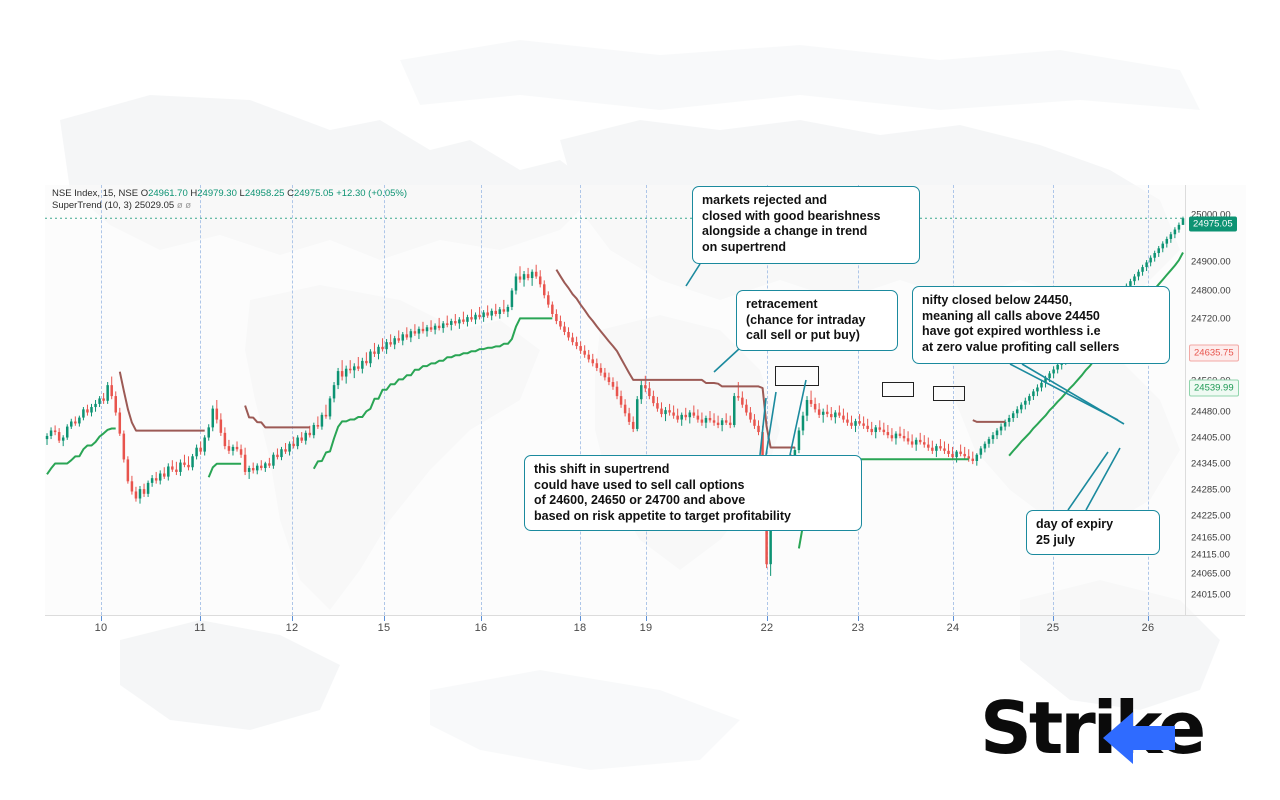 This screenshot has width=1280, height=800. What do you see at coordinates (92, 205) in the screenshot?
I see `supertrend-label: SuperTrend (10, 3)` at bounding box center [92, 205].